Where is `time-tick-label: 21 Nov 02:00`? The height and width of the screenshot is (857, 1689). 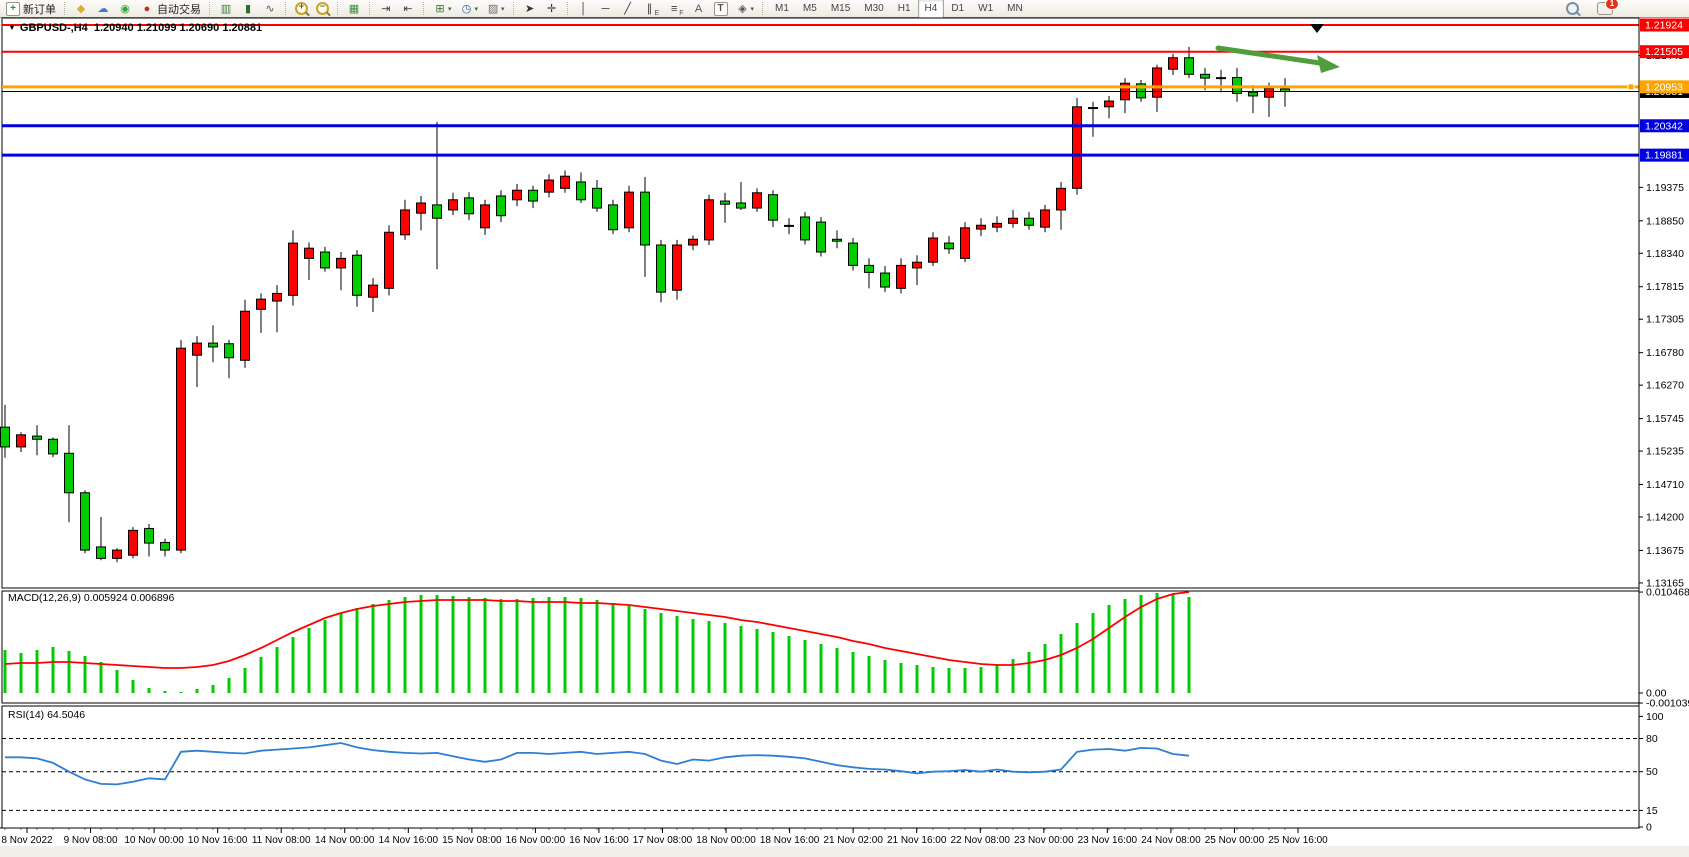 time-tick-label: 21 Nov 02:00 is located at coordinates (853, 840).